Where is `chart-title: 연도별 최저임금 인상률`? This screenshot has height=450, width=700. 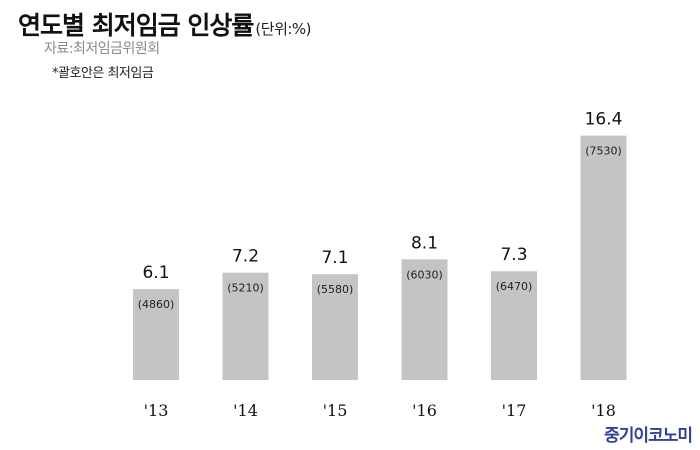
chart-title: 연도별 최저임금 인상률 is located at coordinates (136, 25).